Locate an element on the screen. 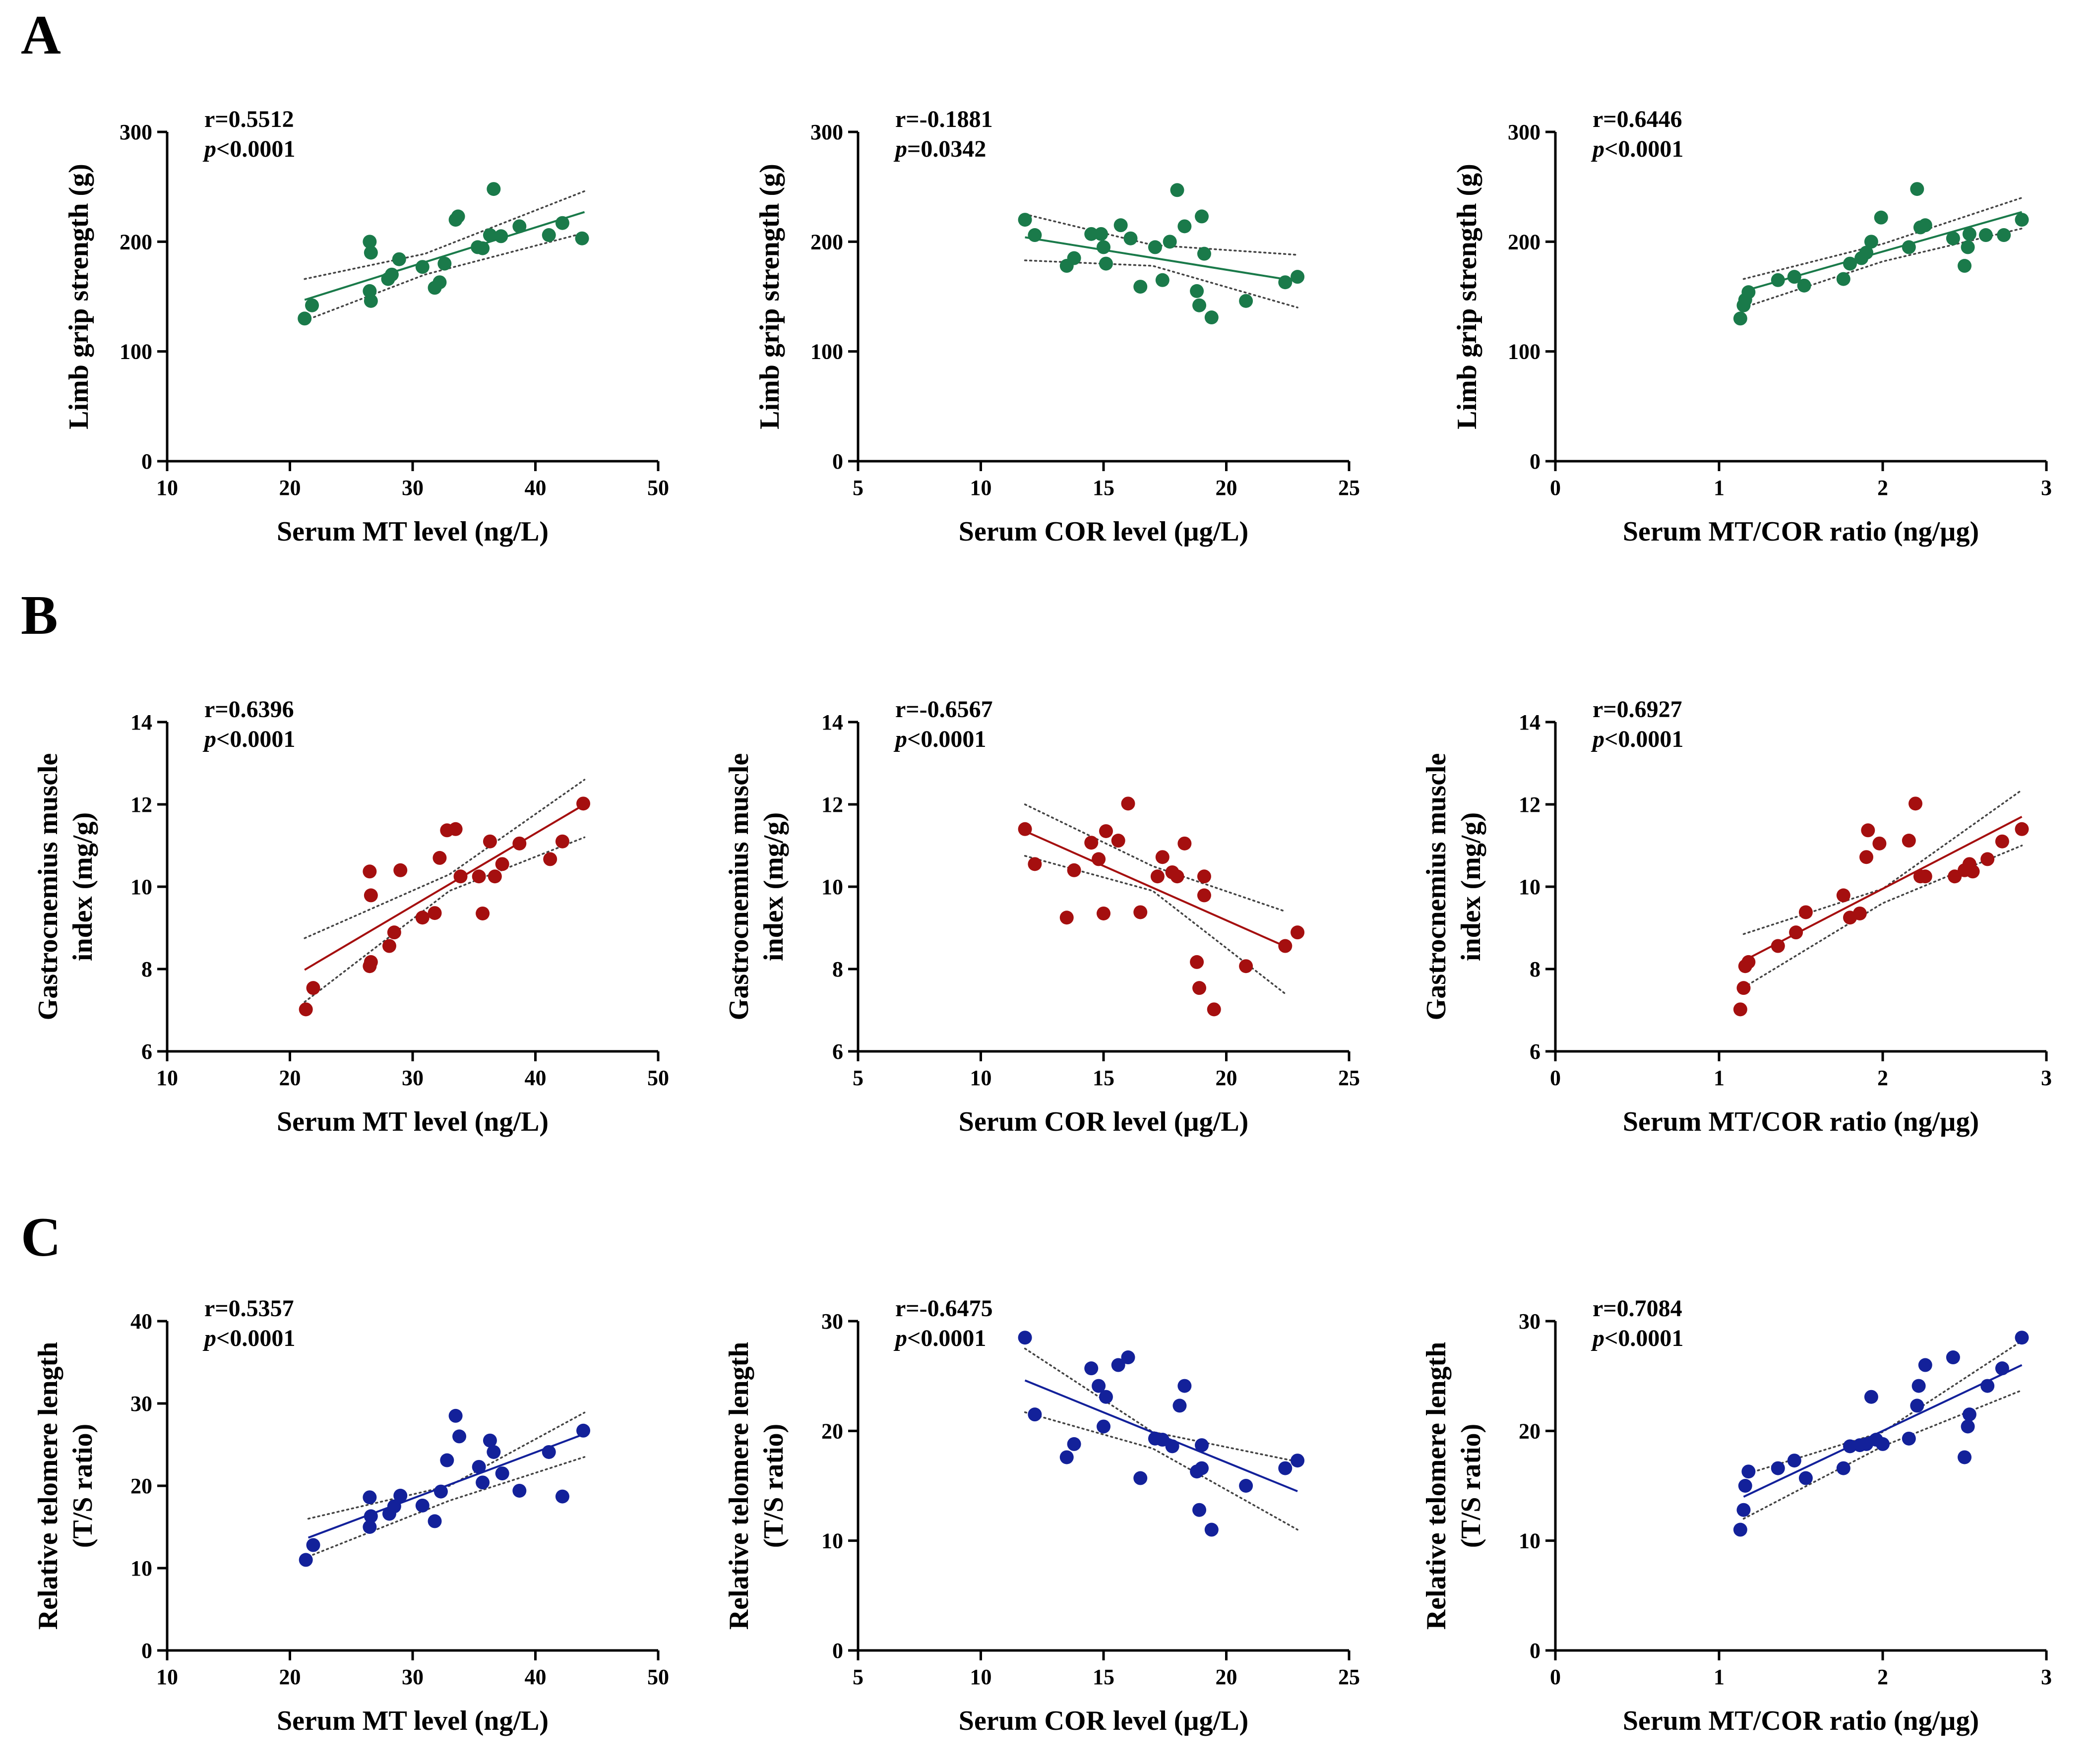 Image resolution: width=2095 pixels, height=1764 pixels. y-axis-label: (T/S ratio) is located at coordinates (82, 1486).